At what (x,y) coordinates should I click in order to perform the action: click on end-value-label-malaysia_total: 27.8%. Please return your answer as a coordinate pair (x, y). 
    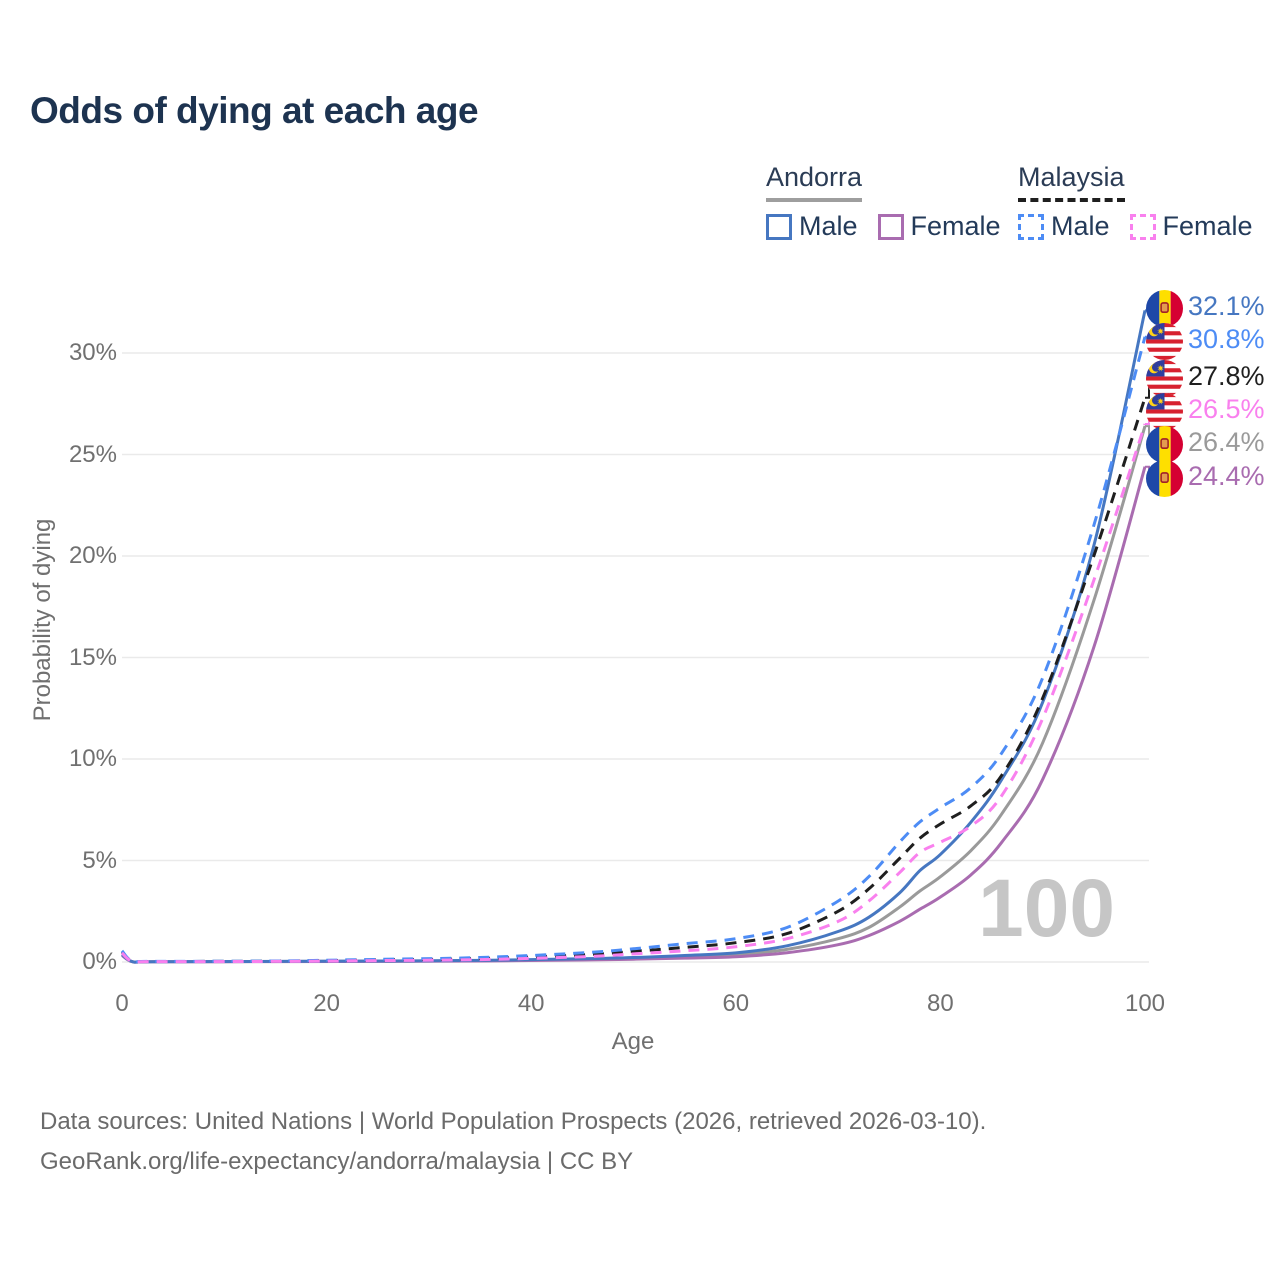
    Looking at the image, I should click on (1226, 376).